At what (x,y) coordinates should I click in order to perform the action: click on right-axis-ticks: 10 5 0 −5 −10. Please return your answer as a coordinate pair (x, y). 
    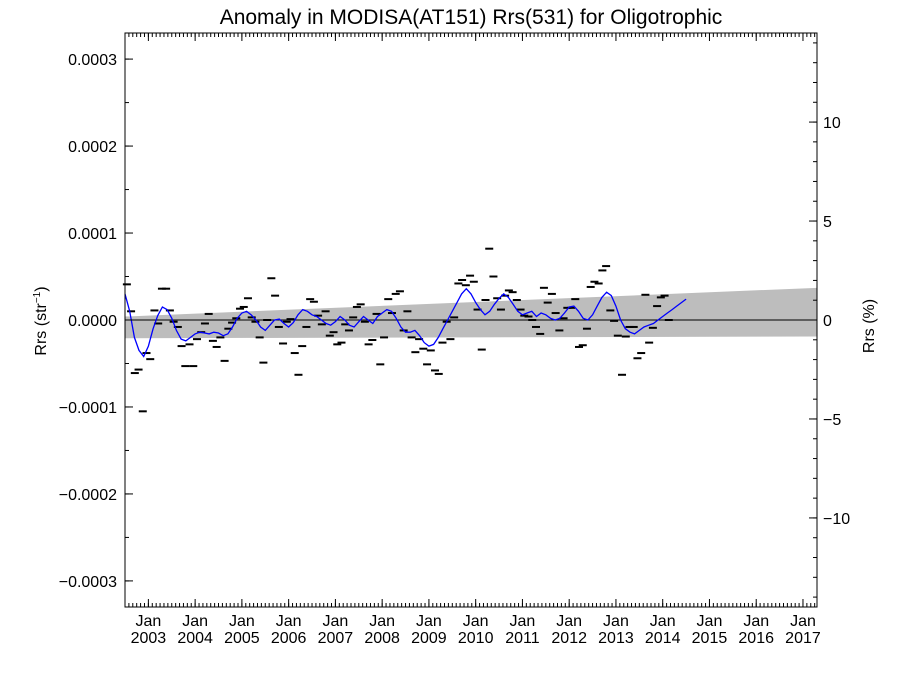
    Looking at the image, I should click on (829, 320).